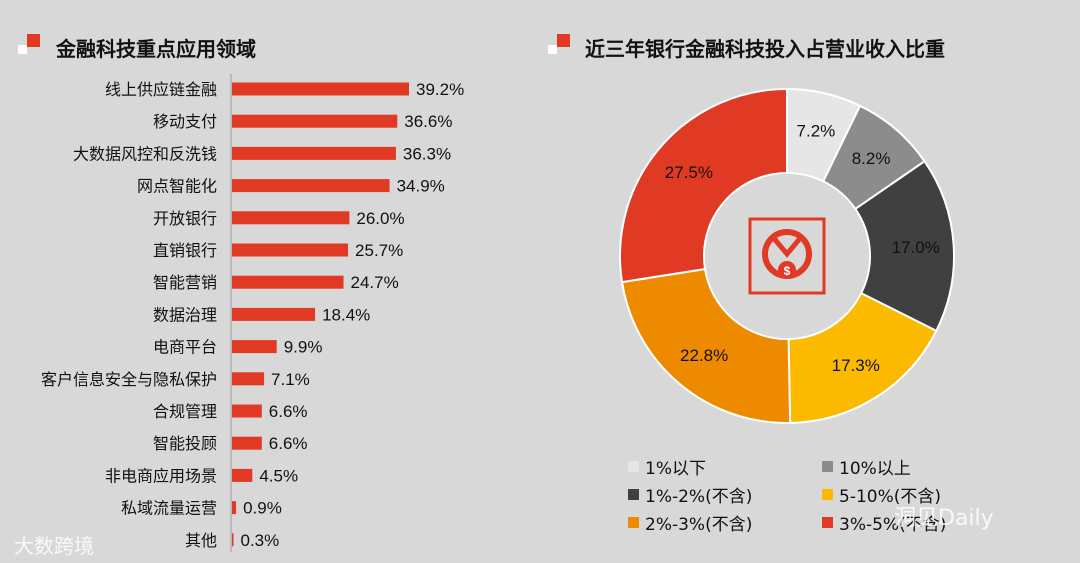 Image resolution: width=1080 pixels, height=563 pixels. I want to click on bar-category-label: 电商平台, so click(185, 347).